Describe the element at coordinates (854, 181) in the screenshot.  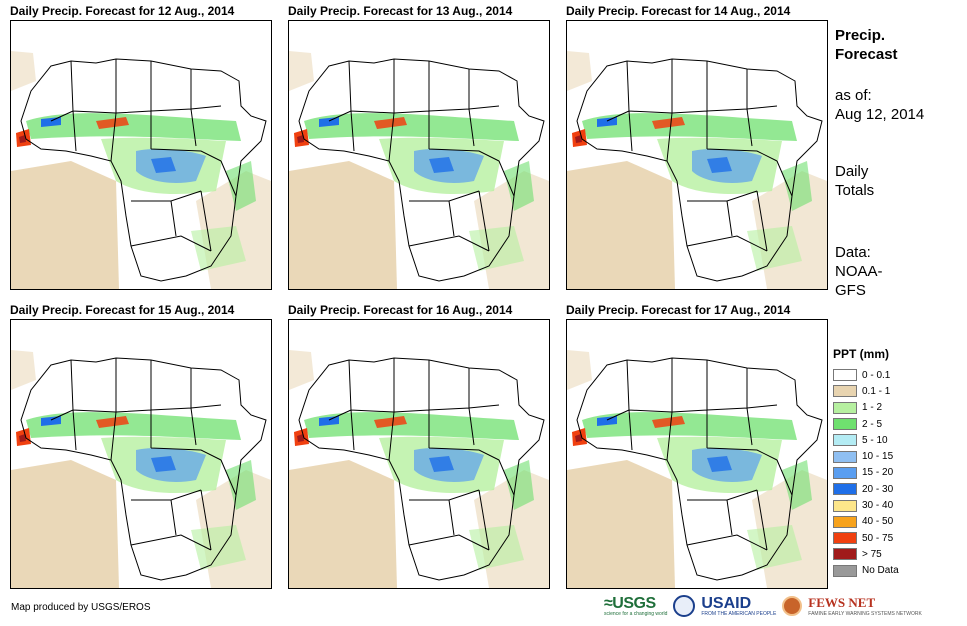
I see `totals-block: Daily Totals` at that location.